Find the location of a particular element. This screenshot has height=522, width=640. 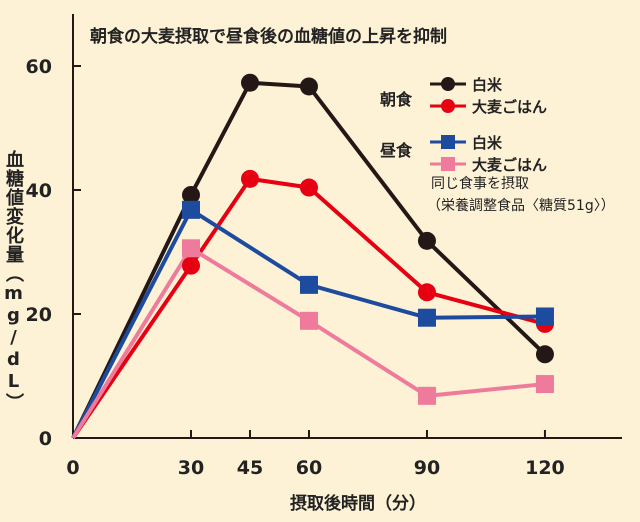

annotation-line-2: （栄養調整食品〈糖質51g〉） is located at coordinates (521, 206).